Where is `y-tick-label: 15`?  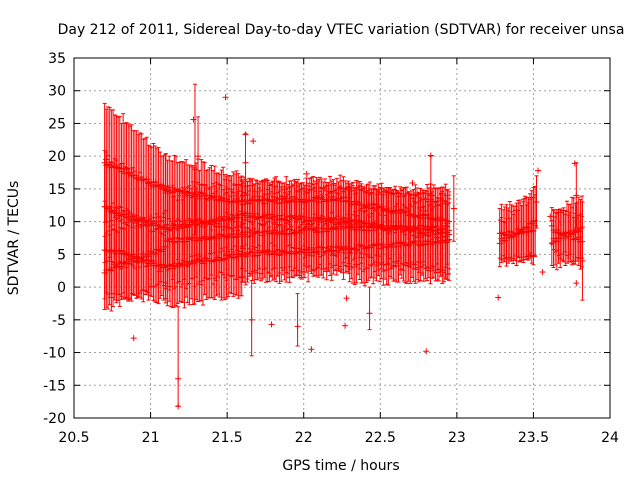
y-tick-label: 15 is located at coordinates (57, 190).